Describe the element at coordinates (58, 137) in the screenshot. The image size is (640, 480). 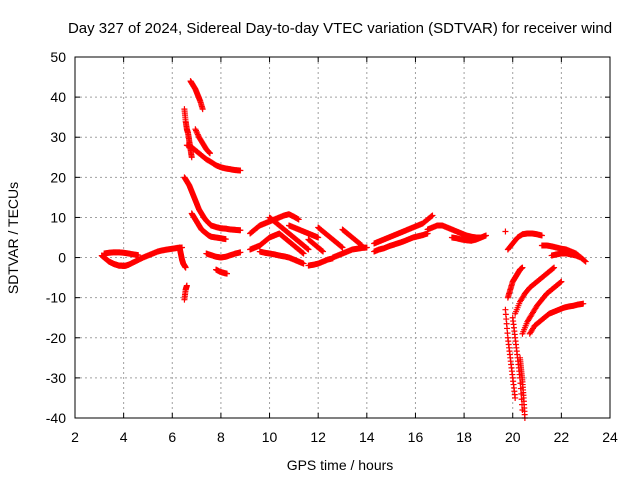
I see `y-tick-label: 30` at that location.